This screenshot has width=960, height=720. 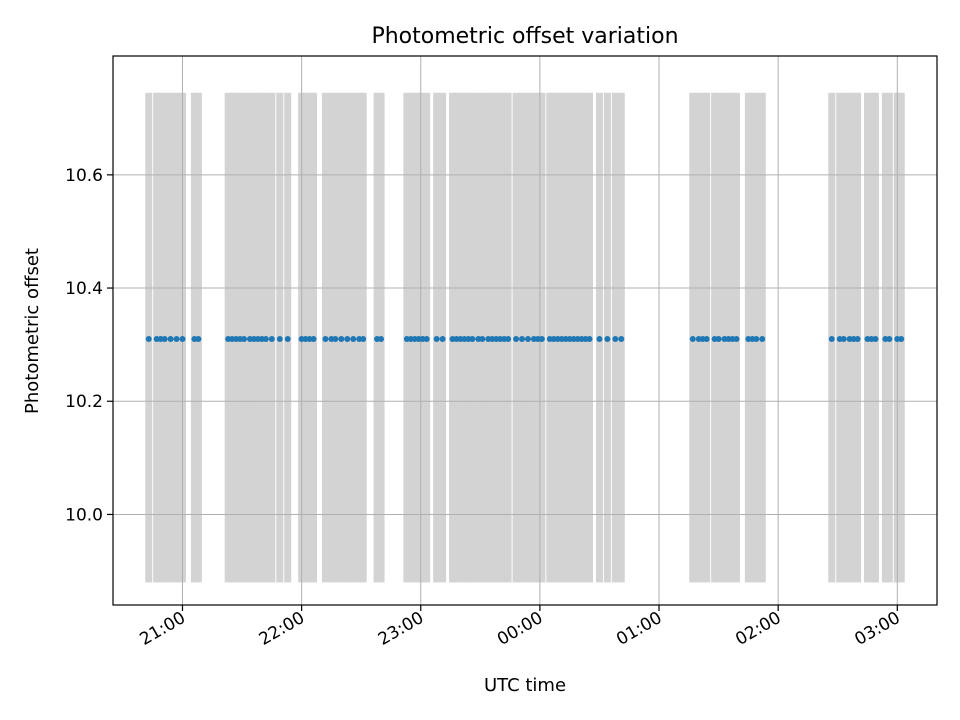 I want to click on x-axis-ticks: 21:00 22:00 23:00 00:00 01:00 02:00 03:00, so click(x=520, y=627).